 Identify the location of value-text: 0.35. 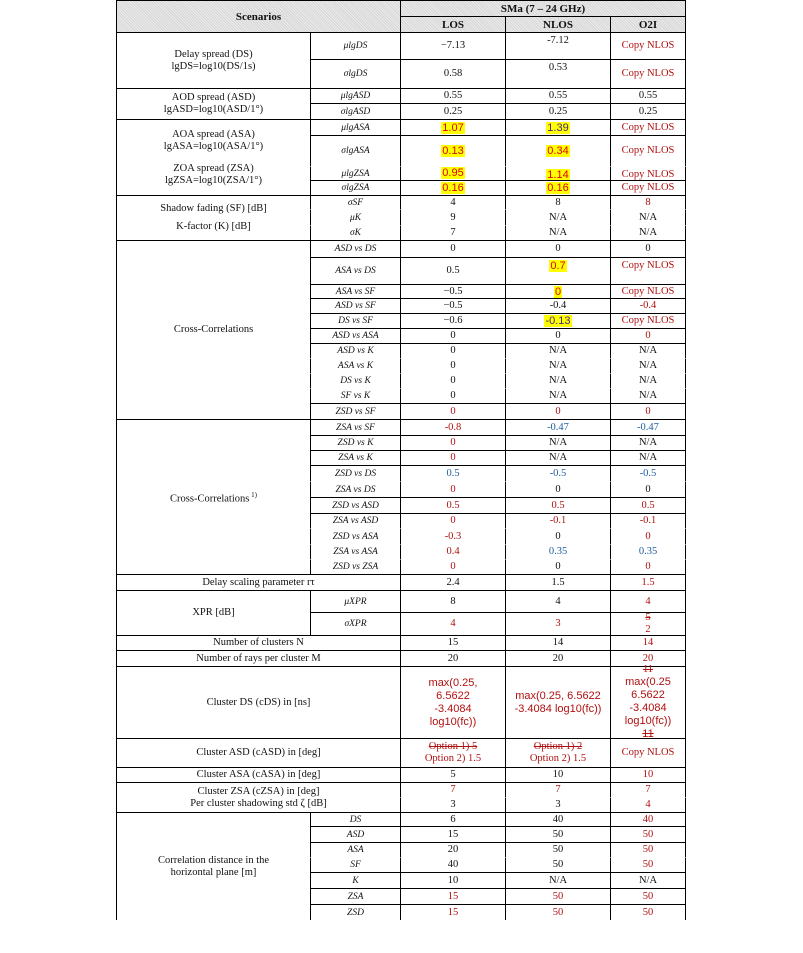
(558, 551).